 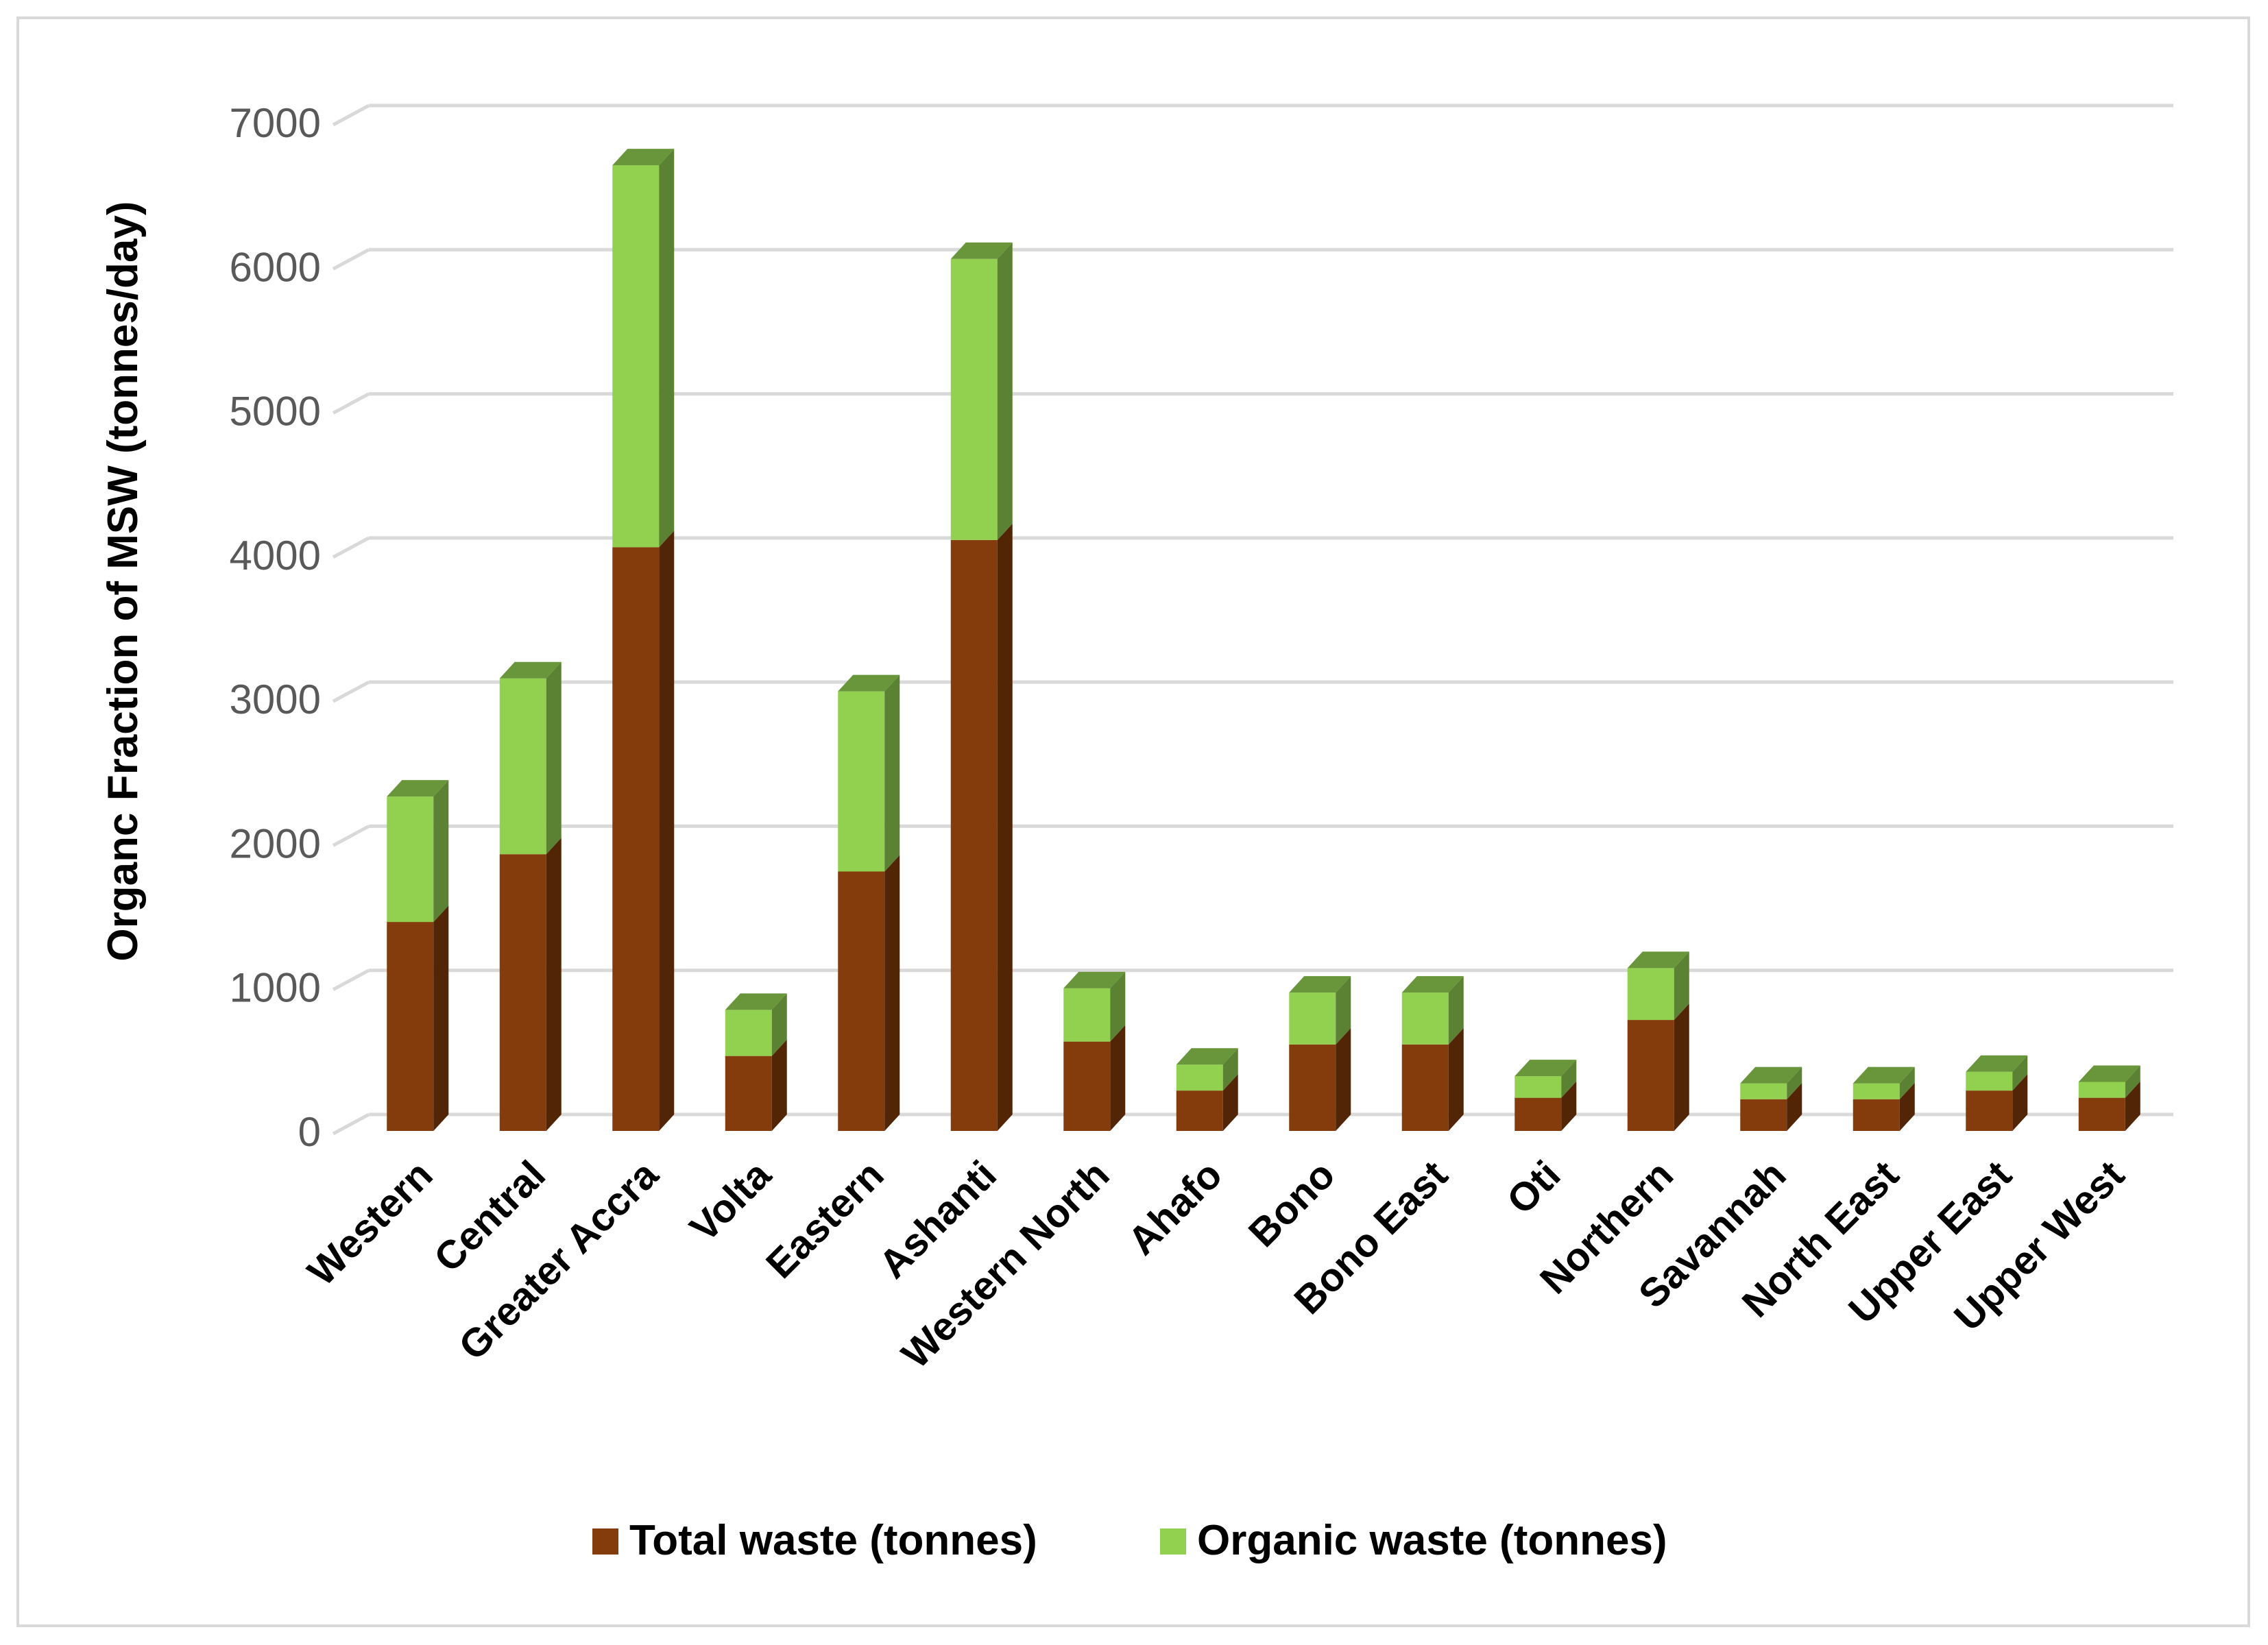 What do you see at coordinates (833, 1540) in the screenshot?
I see `legend-label-total: Total waste (tonnes)` at bounding box center [833, 1540].